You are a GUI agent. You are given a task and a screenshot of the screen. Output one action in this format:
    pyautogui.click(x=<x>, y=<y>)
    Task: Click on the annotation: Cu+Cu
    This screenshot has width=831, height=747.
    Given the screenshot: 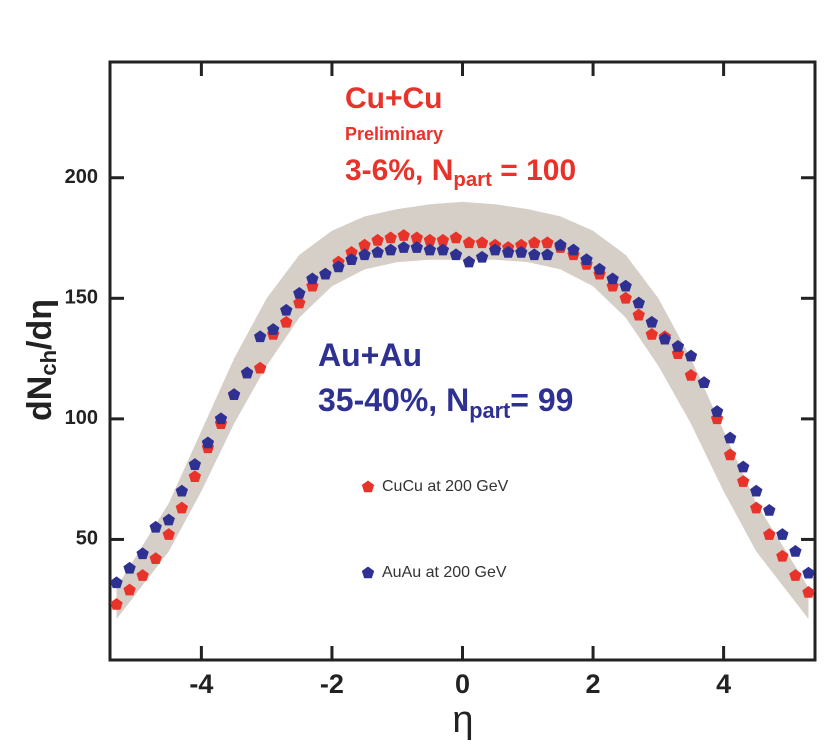 What is the action you would take?
    pyautogui.click(x=394, y=98)
    